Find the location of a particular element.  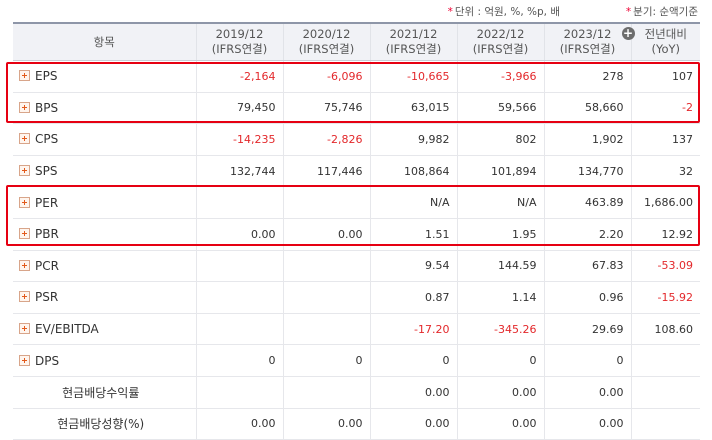

row-label-text: 현금배당수익률 is located at coordinates (101, 392).